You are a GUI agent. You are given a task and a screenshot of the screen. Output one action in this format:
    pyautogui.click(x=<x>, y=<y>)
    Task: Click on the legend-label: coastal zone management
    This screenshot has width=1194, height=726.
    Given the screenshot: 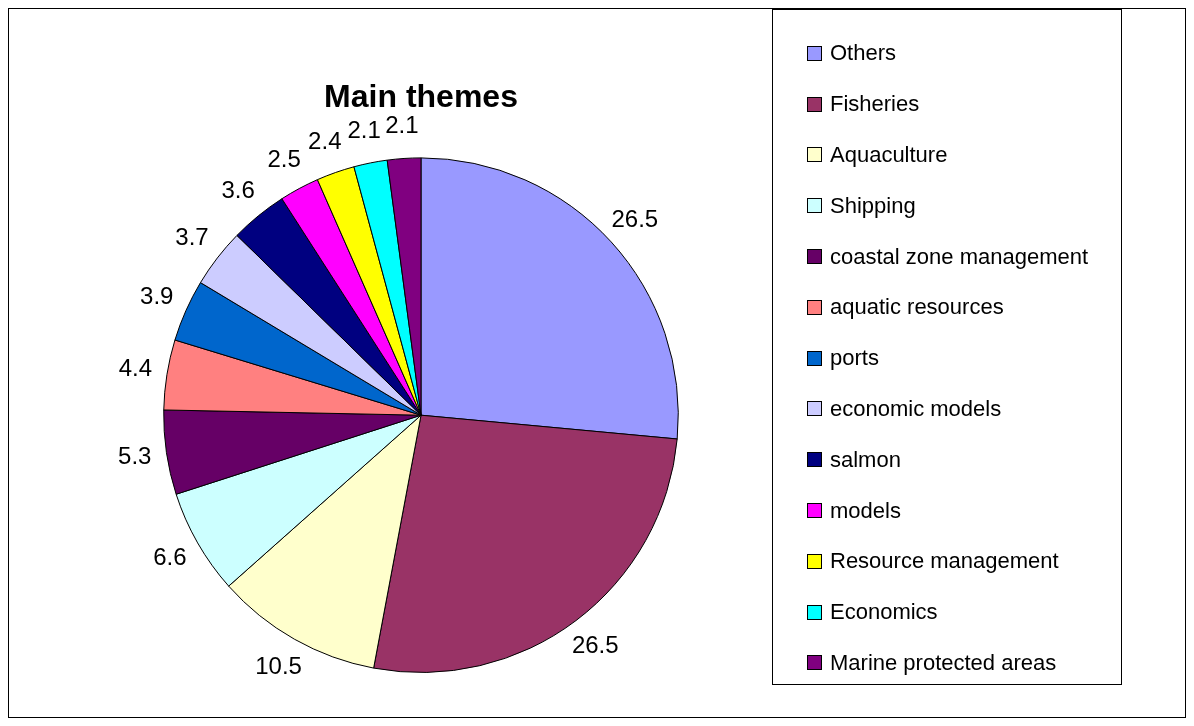 What is the action you would take?
    pyautogui.click(x=959, y=256)
    